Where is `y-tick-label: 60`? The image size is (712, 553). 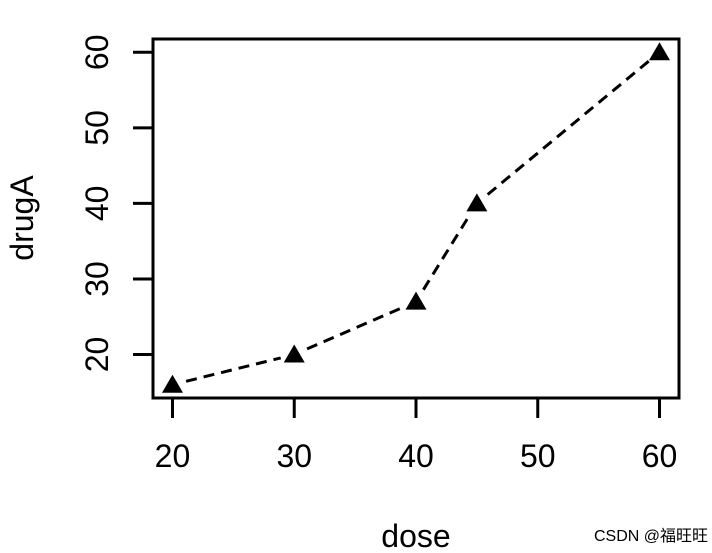
y-tick-label: 60 is located at coordinates (97, 52).